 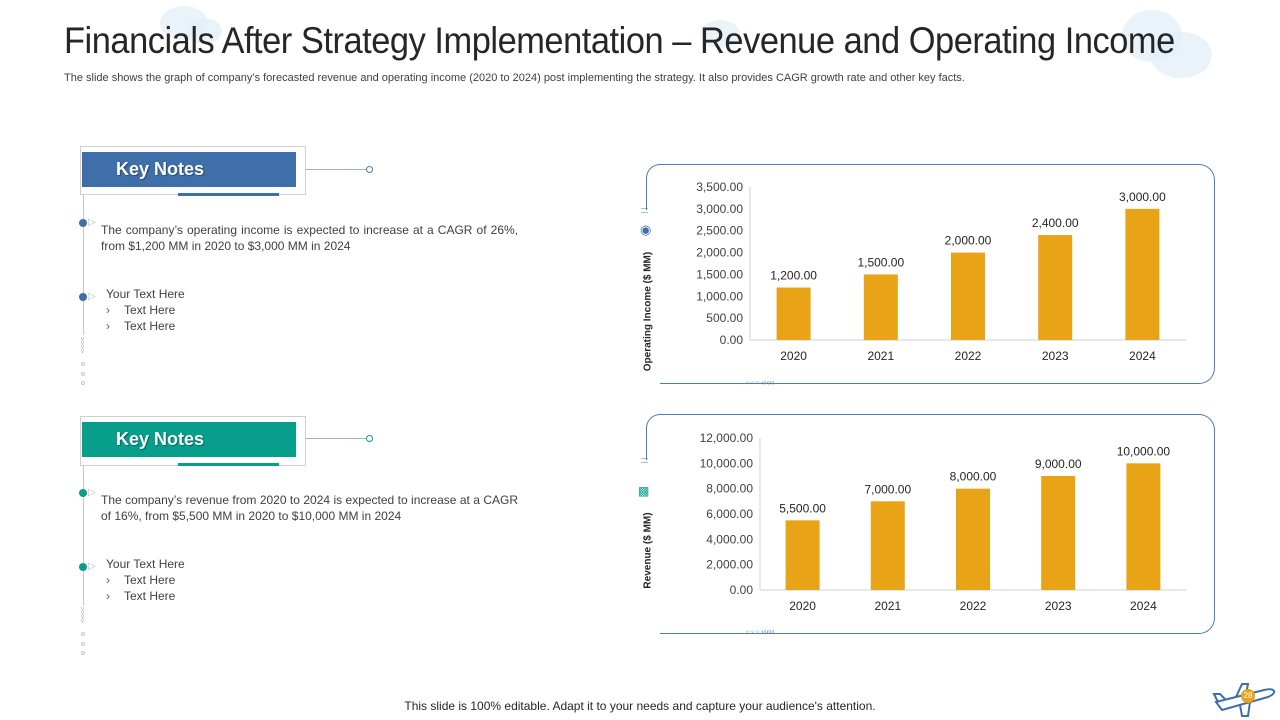 What do you see at coordinates (1248, 696) in the screenshot?
I see `page-number: 28` at bounding box center [1248, 696].